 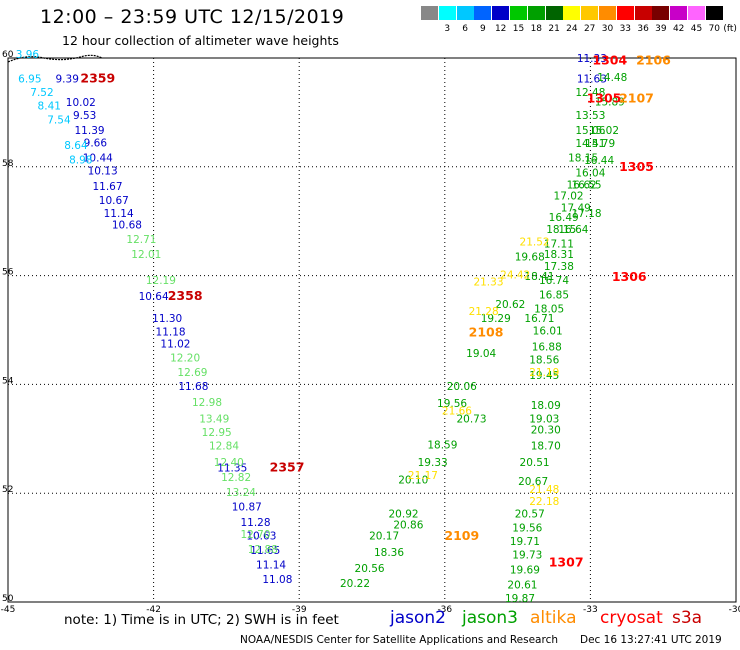 What do you see at coordinates (81, 103) in the screenshot?
I see `wave-height-label: 10.02` at bounding box center [81, 103].